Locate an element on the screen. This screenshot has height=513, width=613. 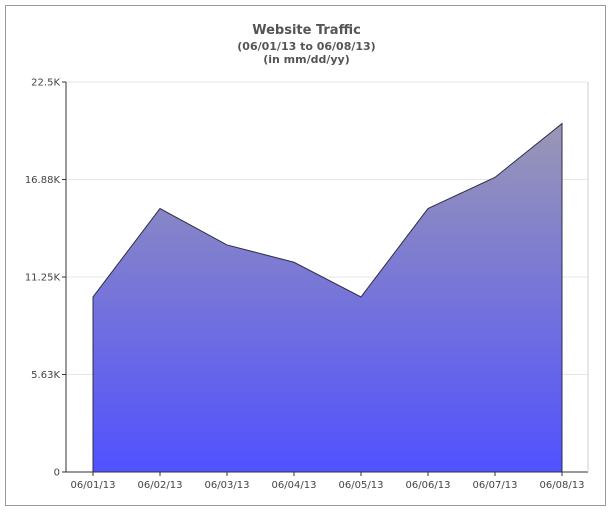
chart-subtitle-format: (in mm/dd/yy) is located at coordinates (306, 59).